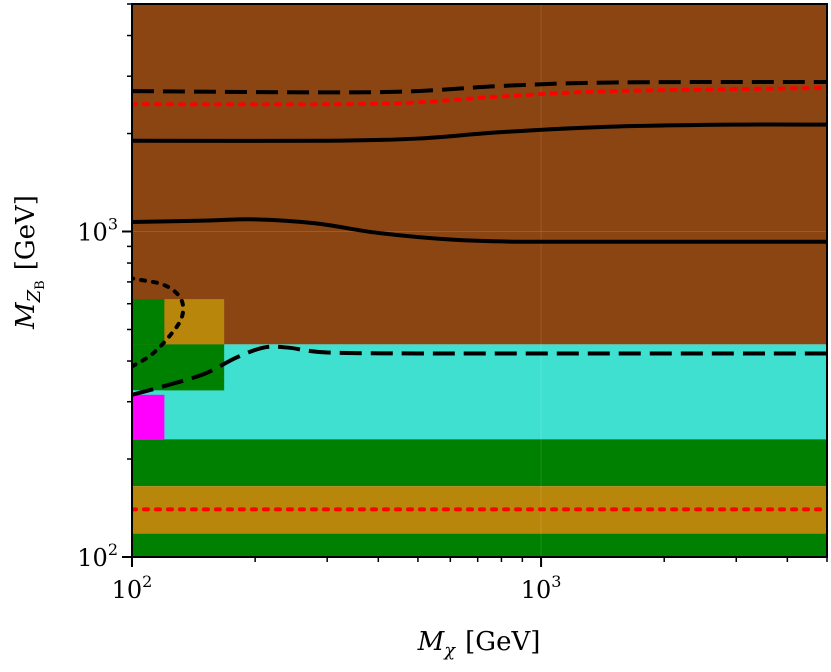 The width and height of the screenshot is (831, 672). Describe the element at coordinates (97, 556) in the screenshot. I see `y-tick-label-0: 10²` at that location.